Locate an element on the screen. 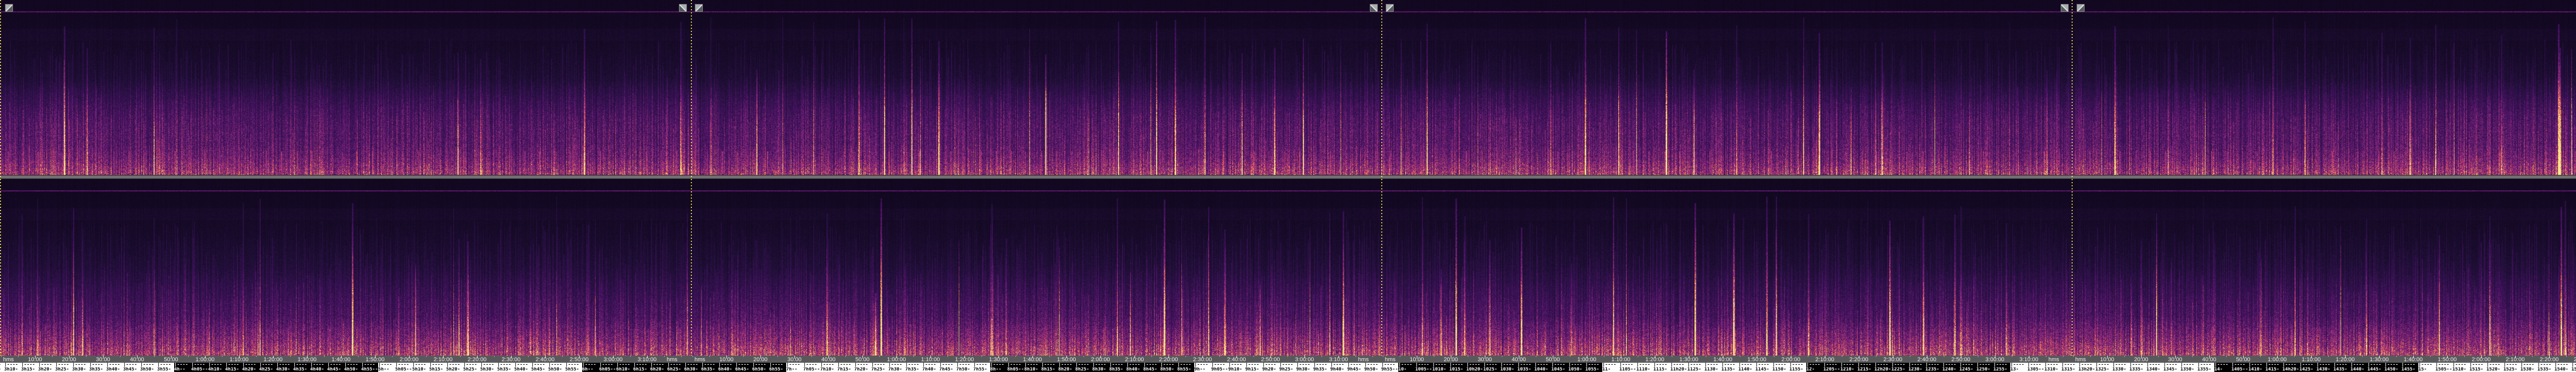  time-unit-label: hms is located at coordinates (699, 360).